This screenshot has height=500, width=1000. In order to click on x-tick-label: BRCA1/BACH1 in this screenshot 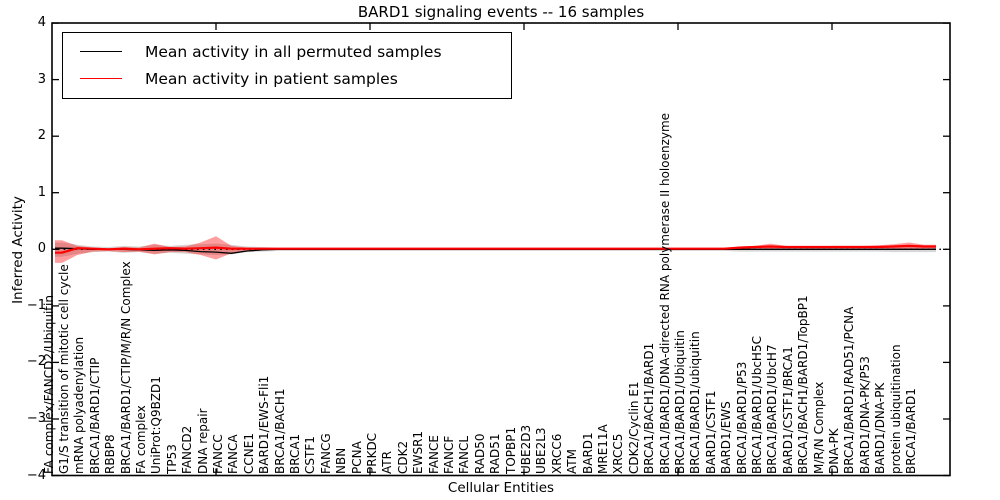, I will do `click(279, 431)`.